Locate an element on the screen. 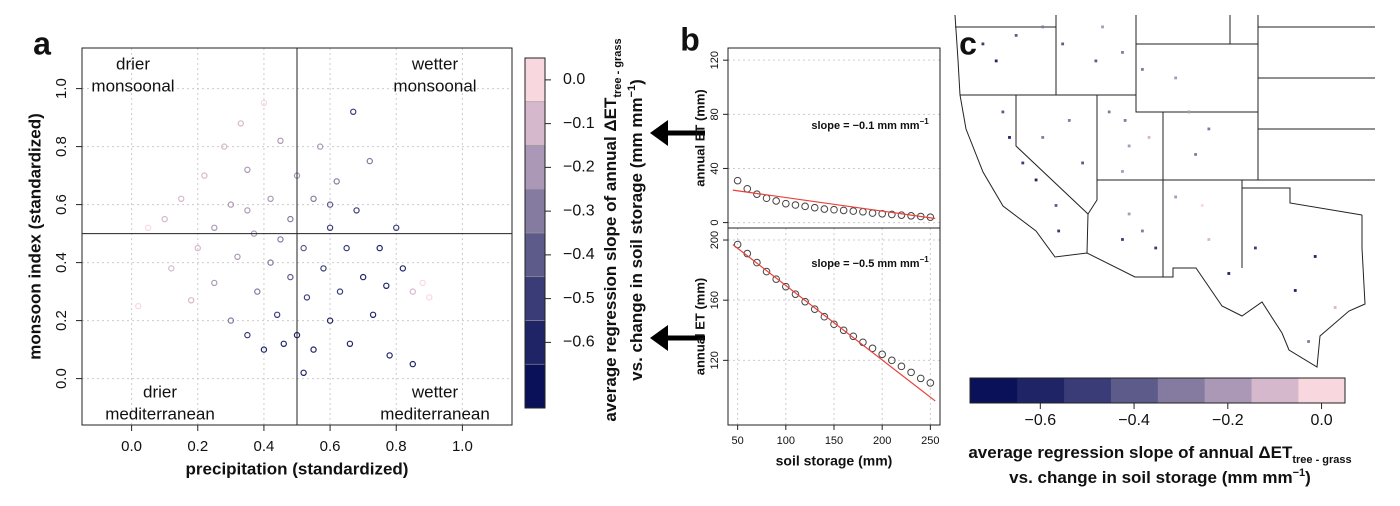  x-tick-label: 0.6 is located at coordinates (330, 446).